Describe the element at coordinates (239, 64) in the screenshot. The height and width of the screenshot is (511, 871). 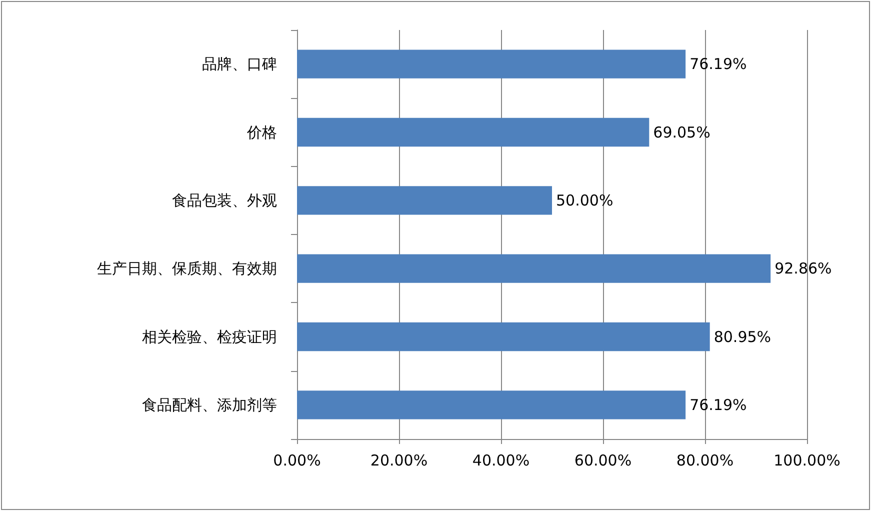
I see `y-tick-label: 品牌、口碑` at that location.